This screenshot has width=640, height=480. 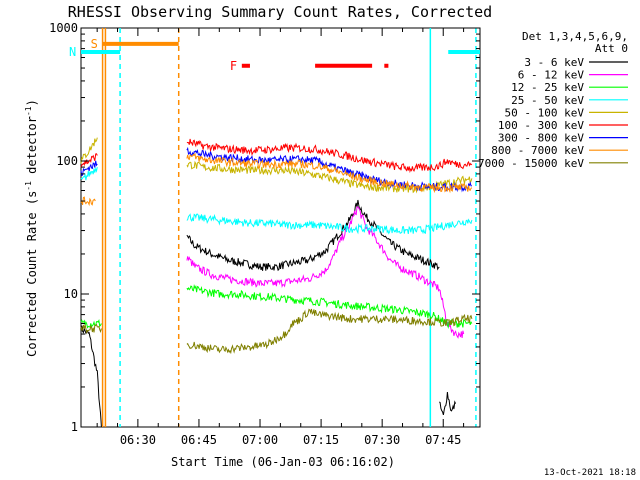 I want to click on state-bar-label-0: S, so click(x=94, y=44).